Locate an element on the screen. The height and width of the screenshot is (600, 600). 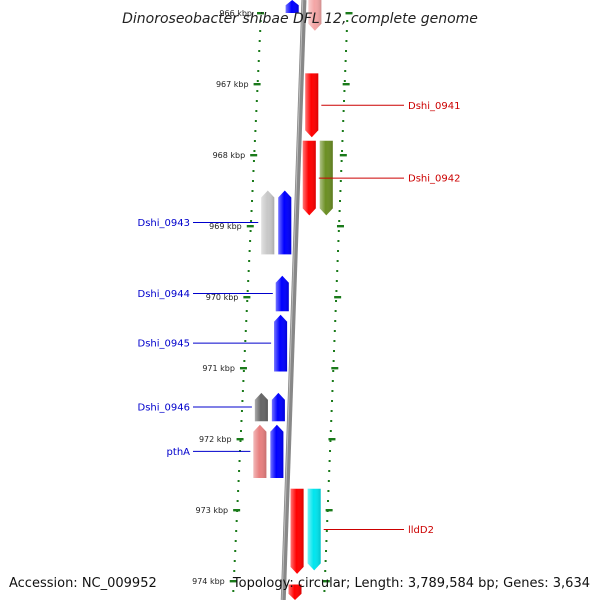
gene-label: Dshi_0942 is located at coordinates (434, 179).